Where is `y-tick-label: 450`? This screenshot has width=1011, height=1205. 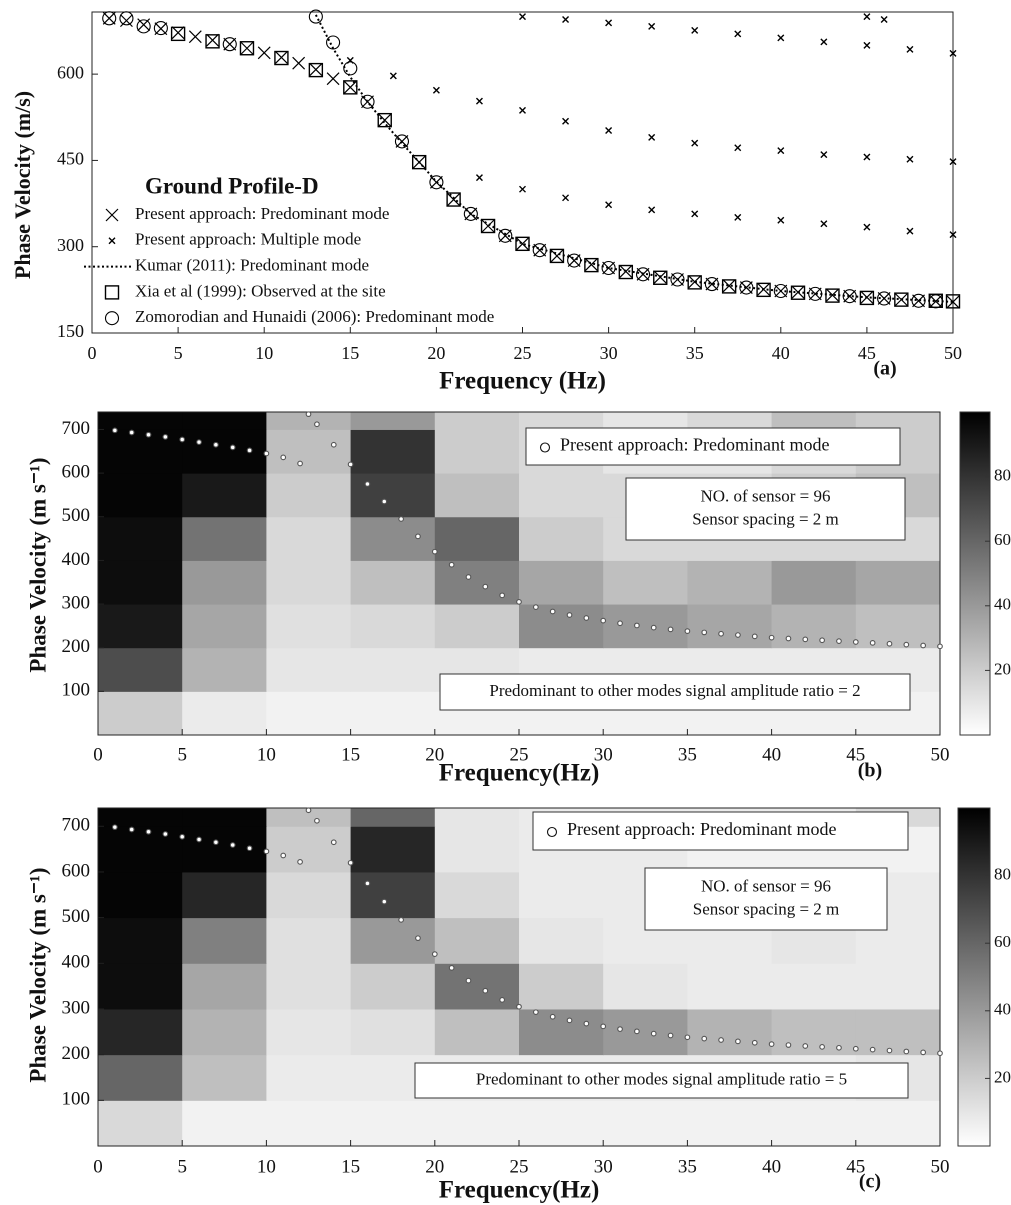 y-tick-label: 450 is located at coordinates (70, 159).